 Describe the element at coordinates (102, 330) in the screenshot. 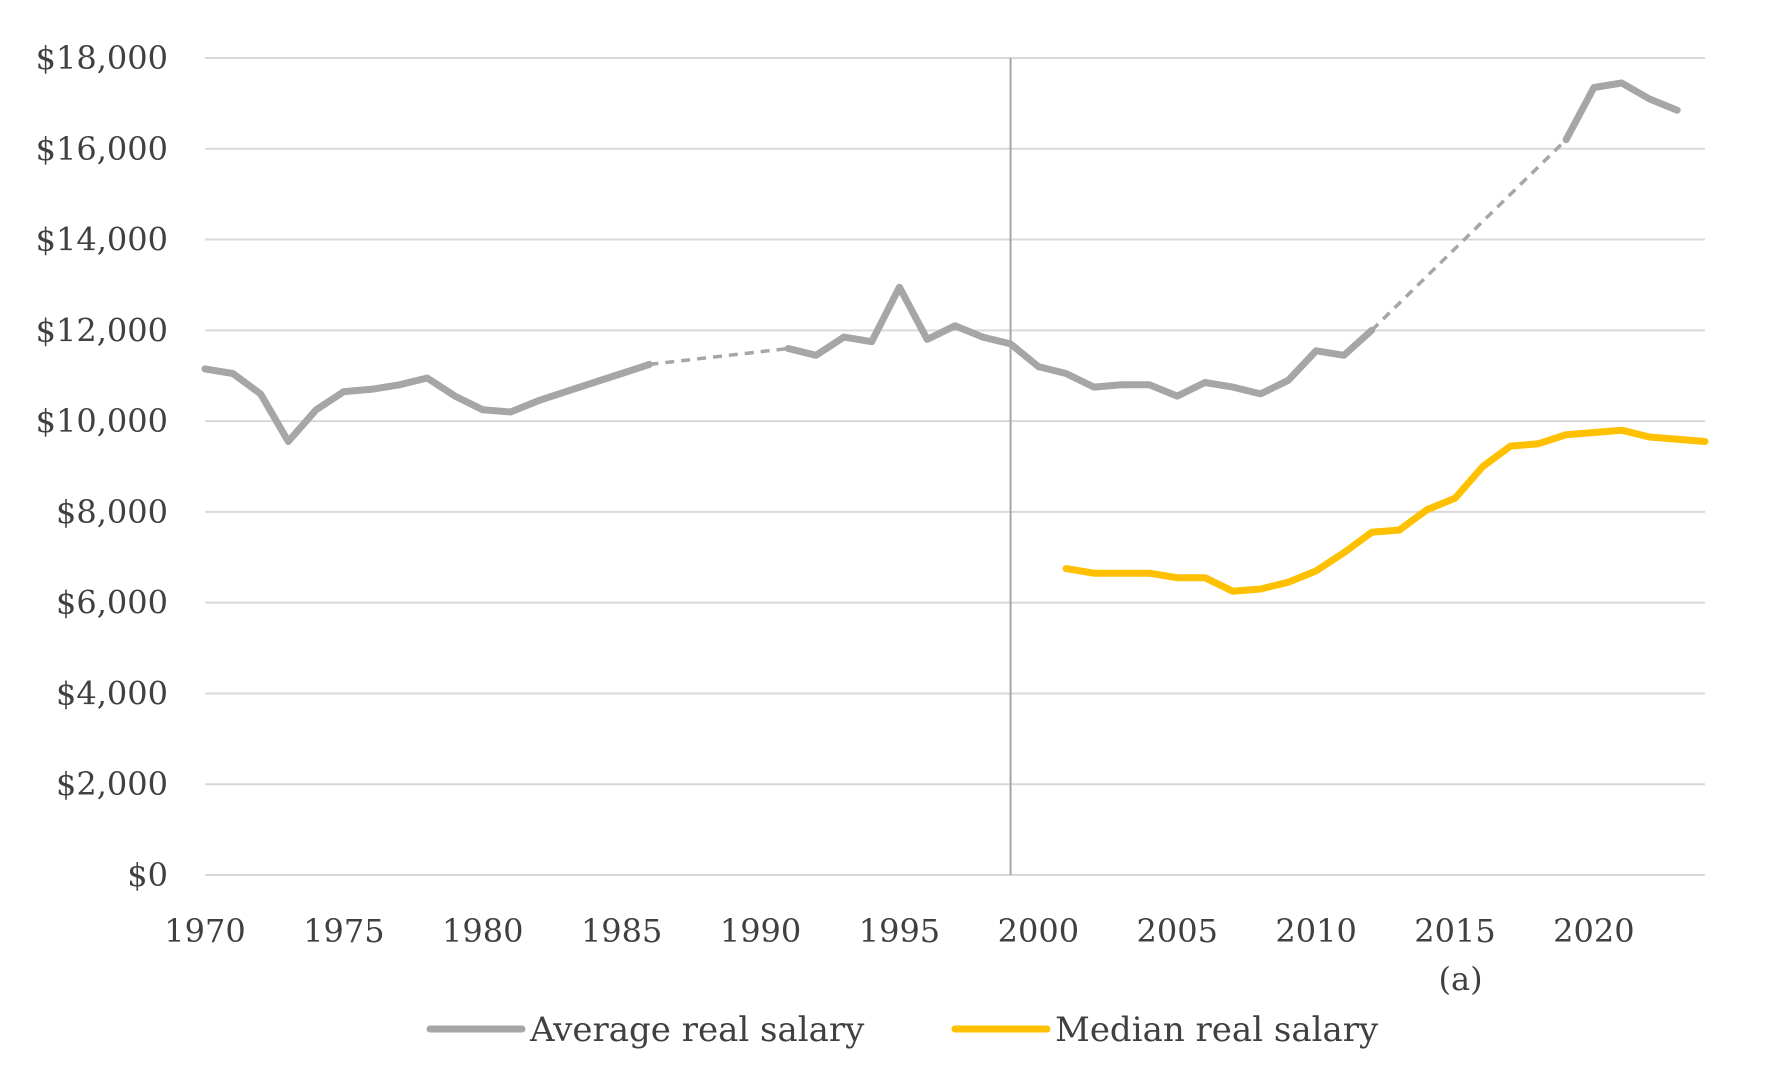

I see `y-tick-label: $12,000` at that location.